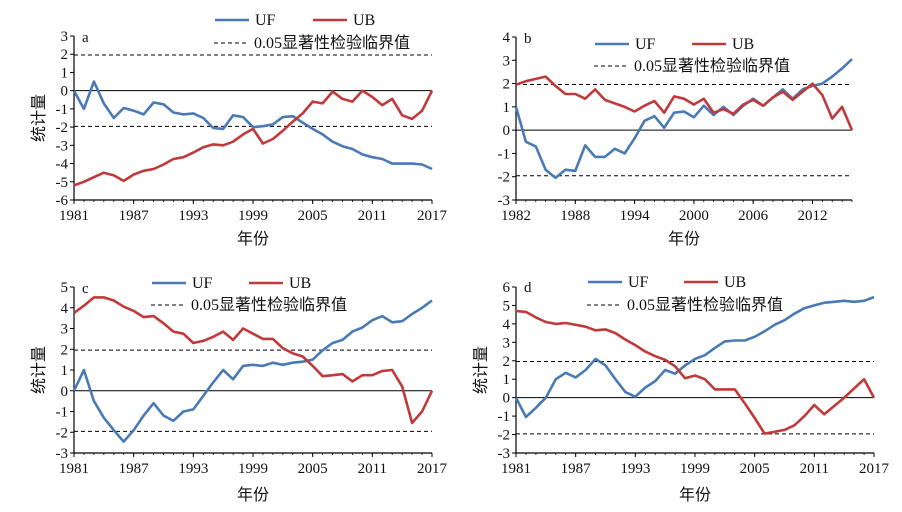 The image size is (902, 512). Describe the element at coordinates (62, 183) in the screenshot. I see `y-tick-label: -5` at that location.